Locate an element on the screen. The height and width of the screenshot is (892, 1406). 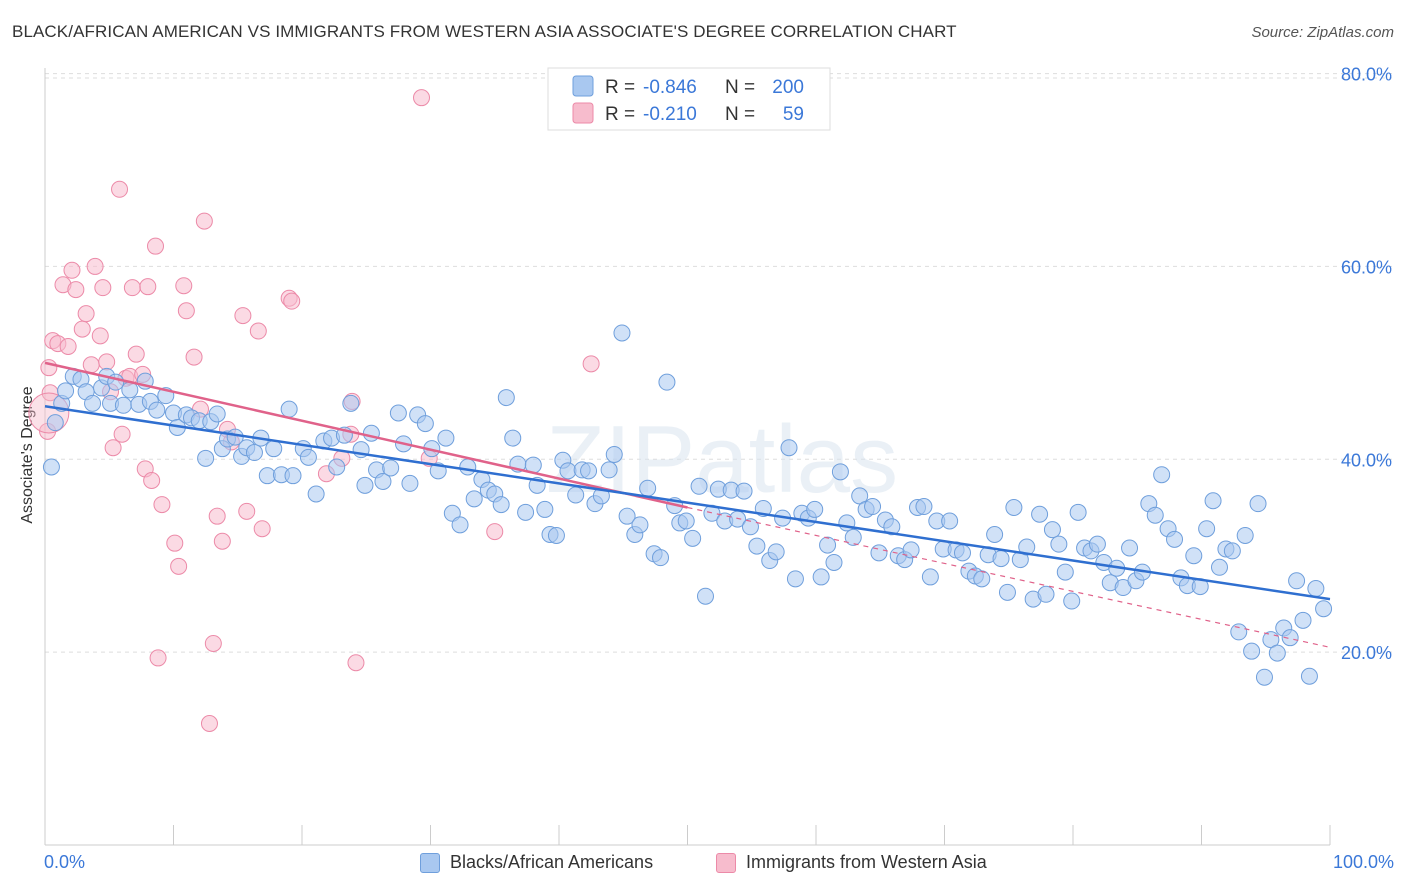
y-tick-labels: 20.0% 40.0% 60.0% 80.0% is located at coordinates (1366, 364).